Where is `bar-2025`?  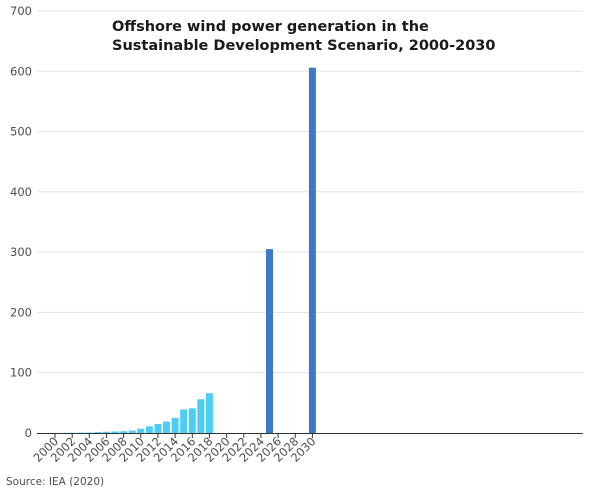 bar-2025 is located at coordinates (269, 341).